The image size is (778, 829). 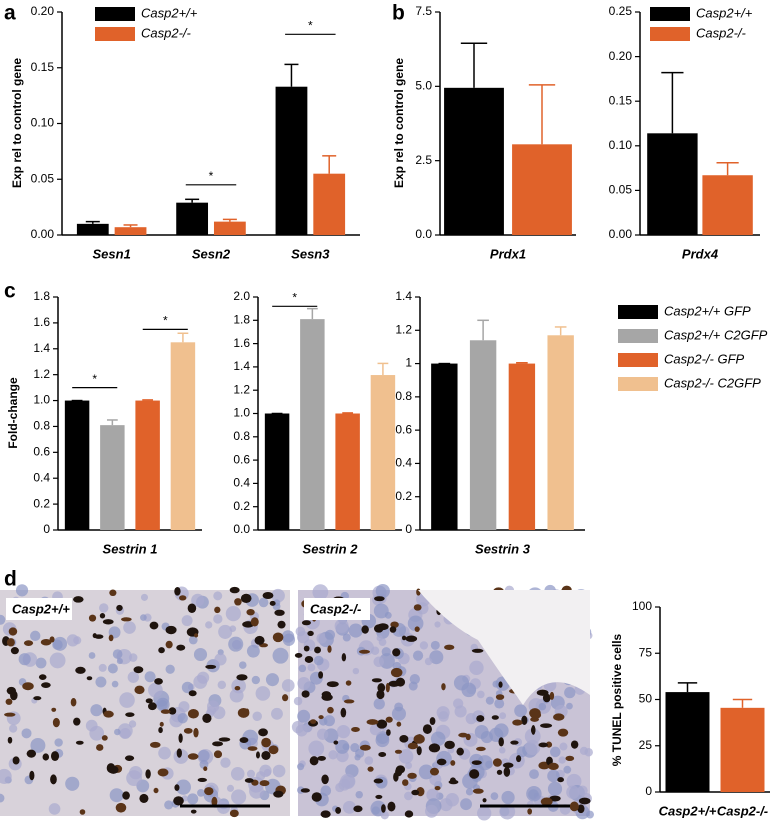 I want to click on y-tick-label: 0.15, so click(x=43, y=67).